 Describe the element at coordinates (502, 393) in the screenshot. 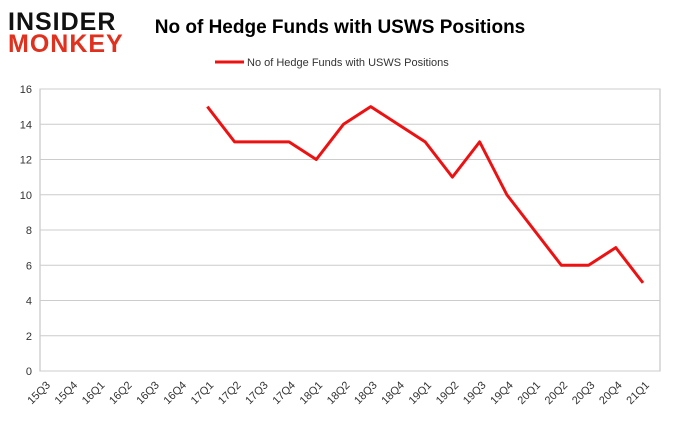

I see `x-tick-label: 19Q4` at that location.